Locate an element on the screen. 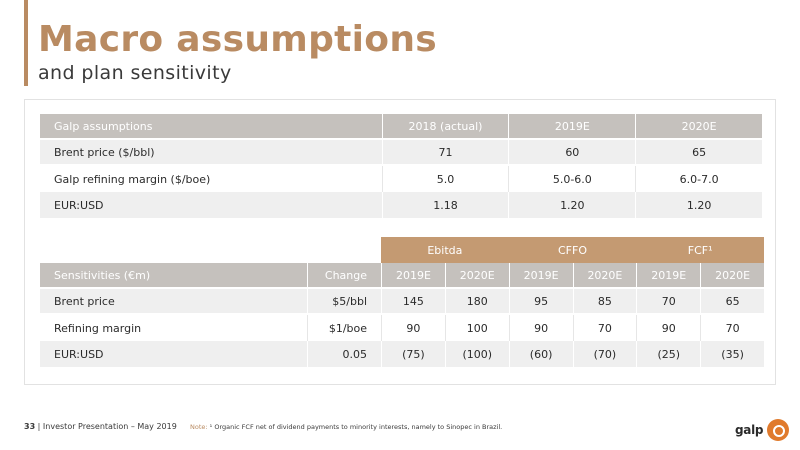  group-header-fcf: FCF¹ is located at coordinates (700, 250).